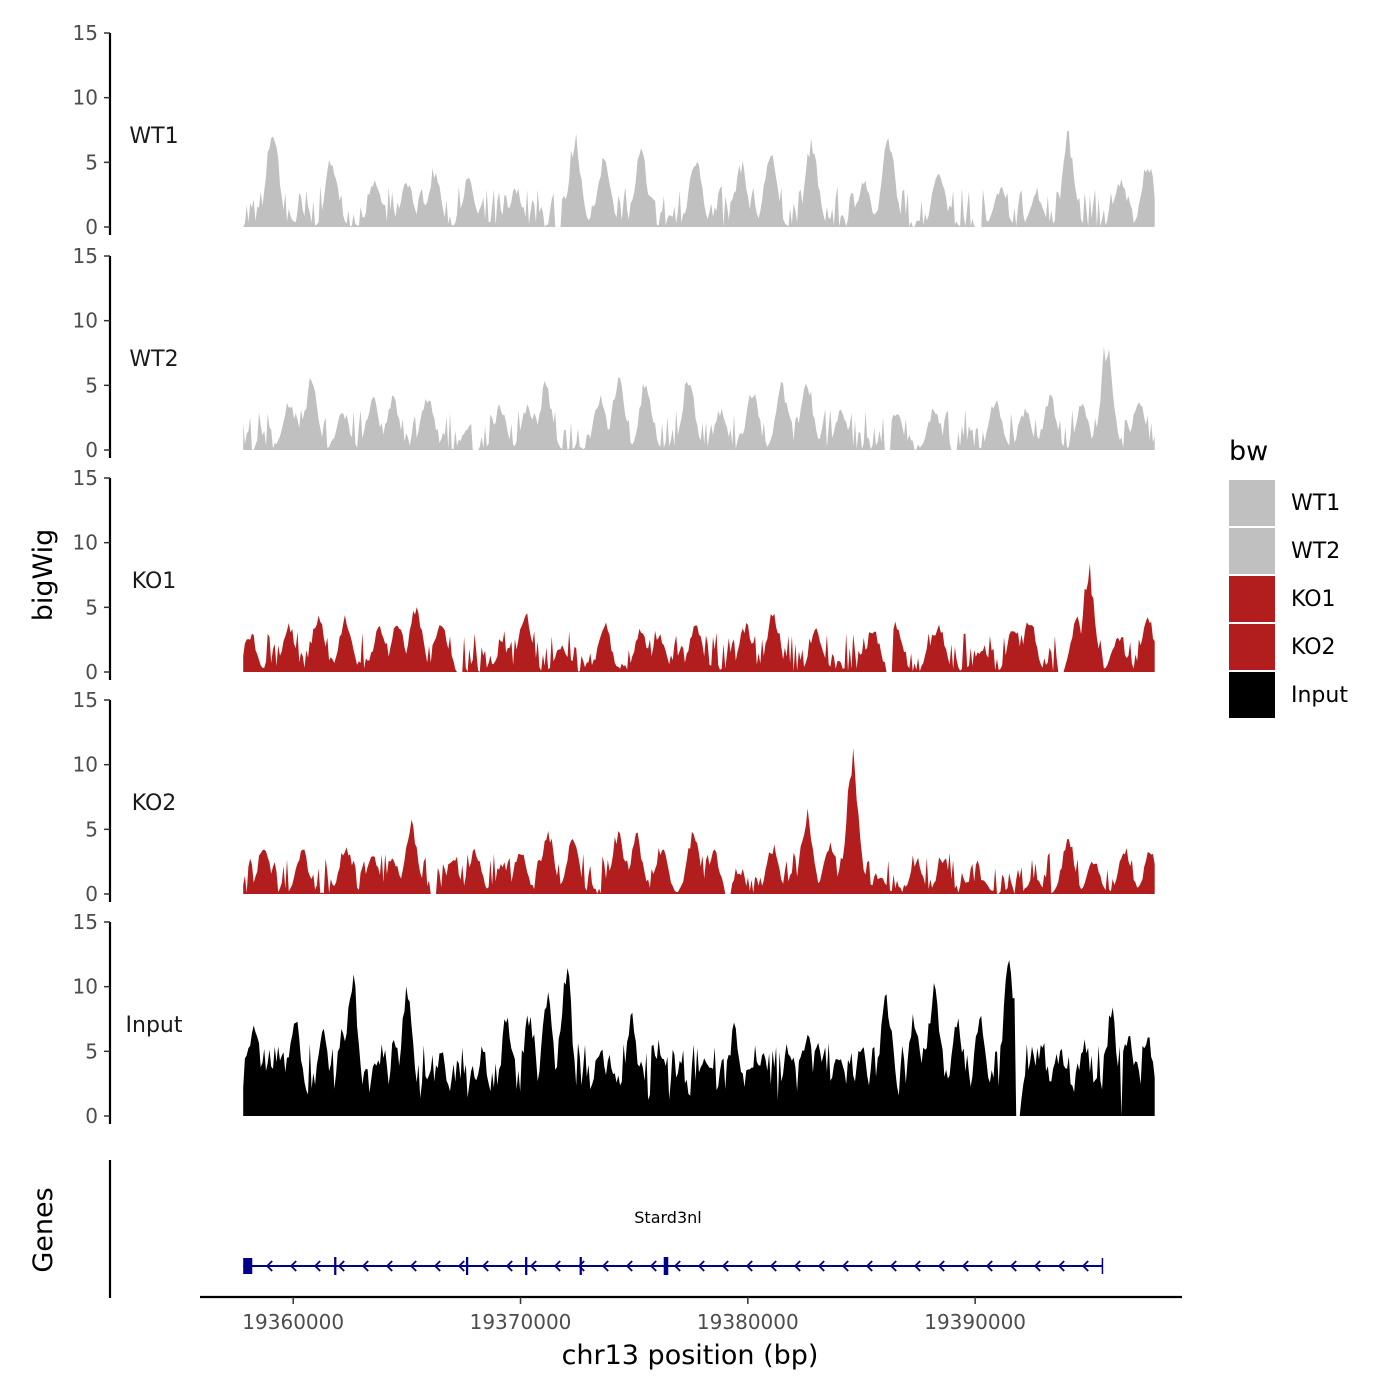 This screenshot has width=1400, height=1400. Describe the element at coordinates (521, 1322) in the screenshot. I see `x-tick-label: 19370000` at that location.